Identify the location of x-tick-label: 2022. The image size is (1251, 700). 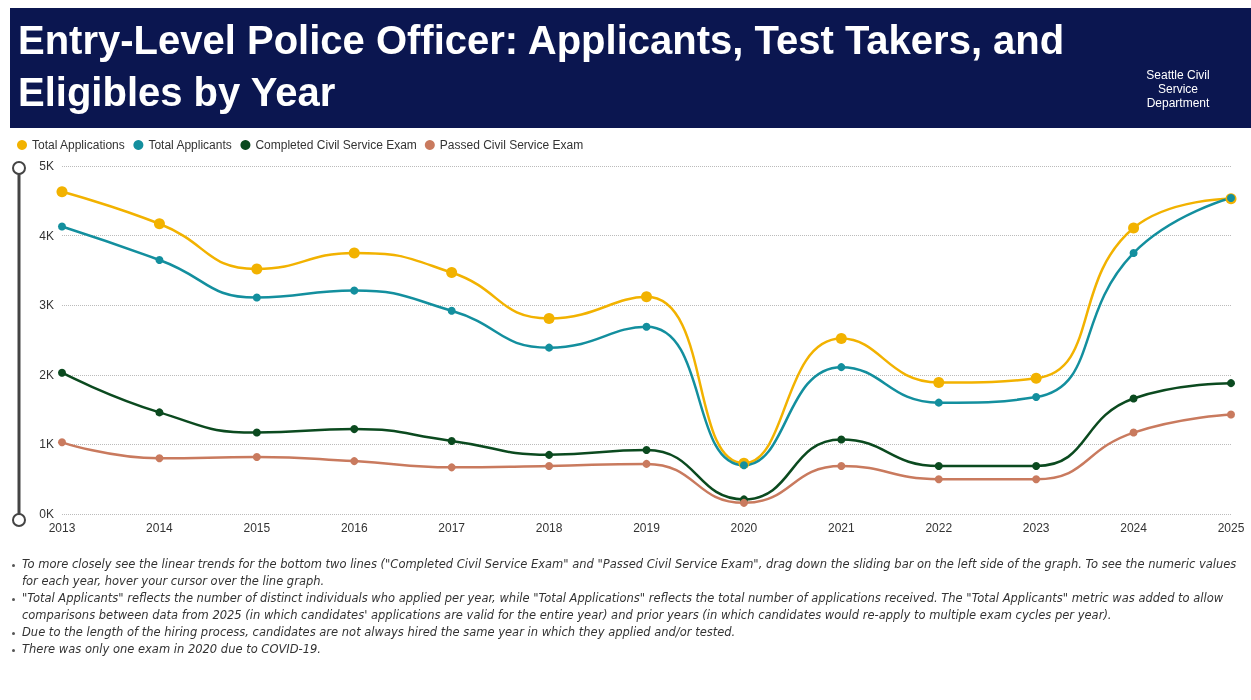
(939, 528).